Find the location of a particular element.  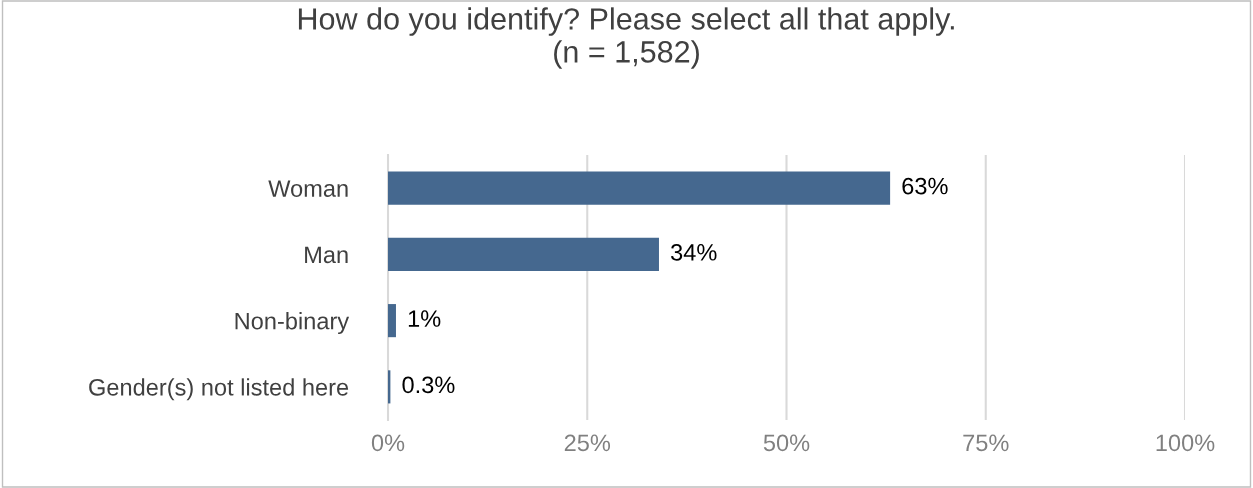

x-tick-label: 0% is located at coordinates (388, 443).